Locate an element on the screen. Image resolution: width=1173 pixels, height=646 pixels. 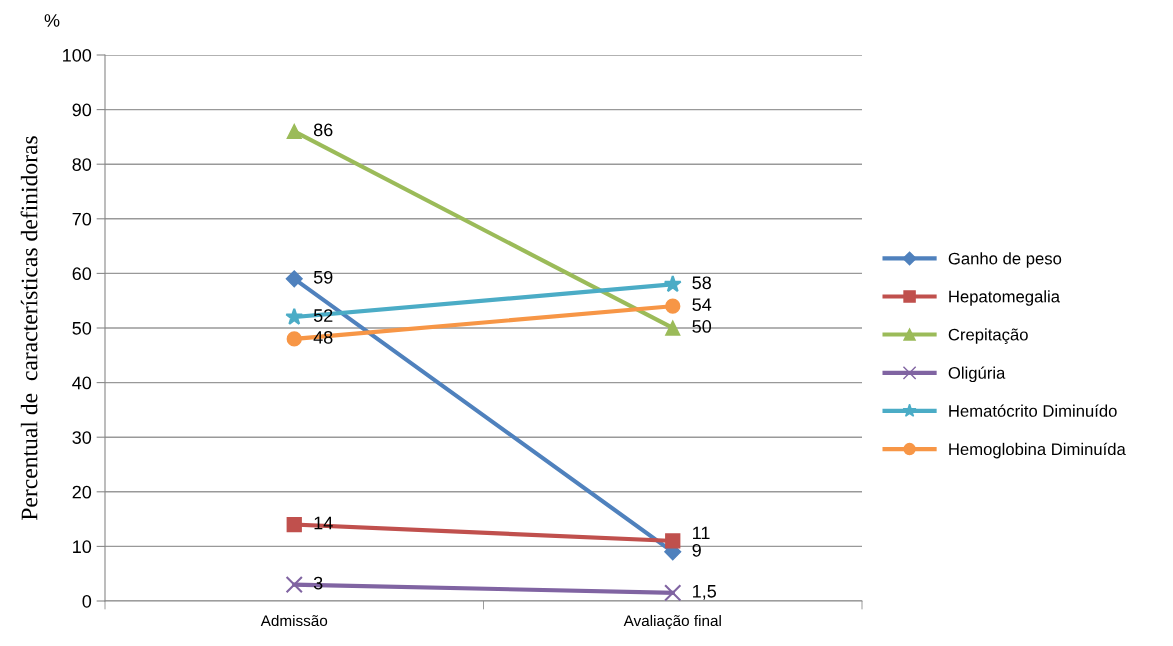
data-label: 58 is located at coordinates (701, 283).